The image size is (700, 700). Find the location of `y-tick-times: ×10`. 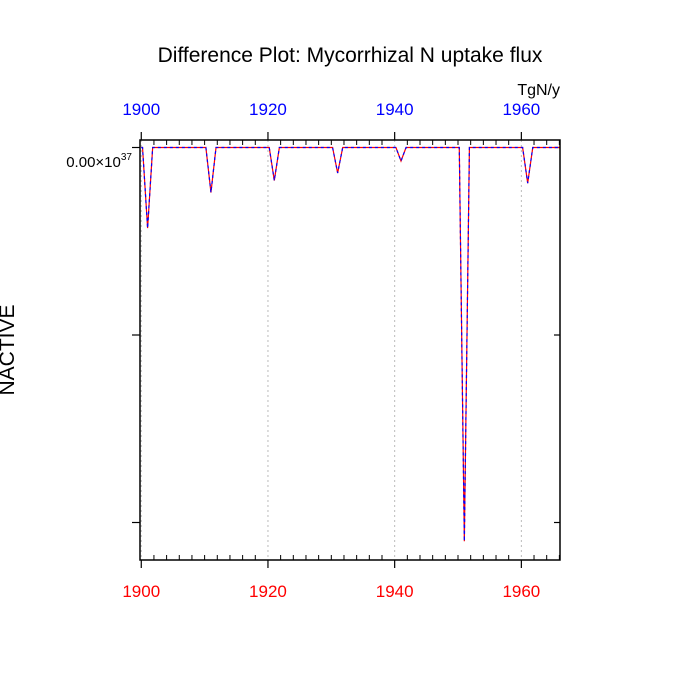

y-tick-times: ×10 is located at coordinates (107, 162).